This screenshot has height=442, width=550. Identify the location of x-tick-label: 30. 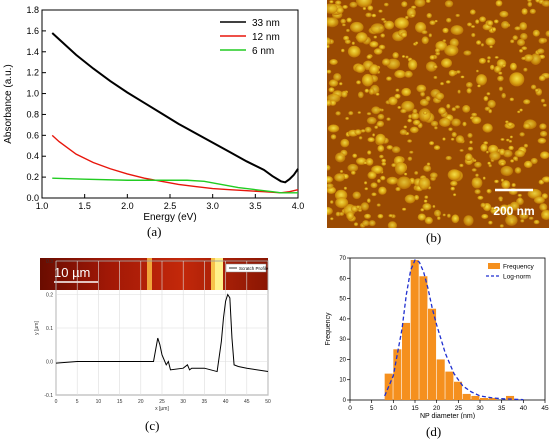
(183, 402).